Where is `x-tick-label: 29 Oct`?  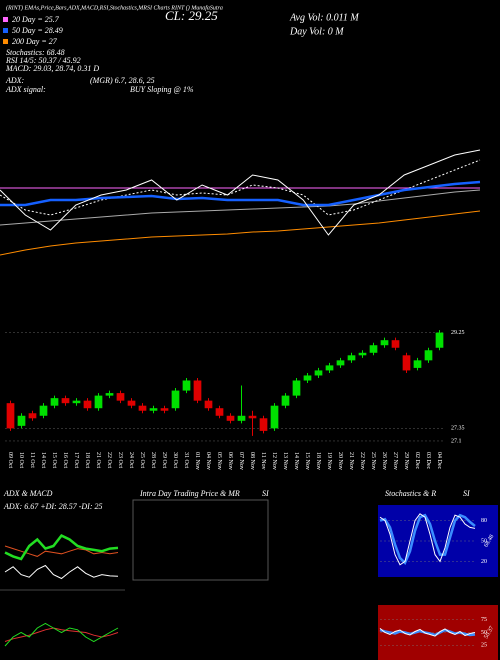 x-tick-label: 29 Oct is located at coordinates (164, 460).